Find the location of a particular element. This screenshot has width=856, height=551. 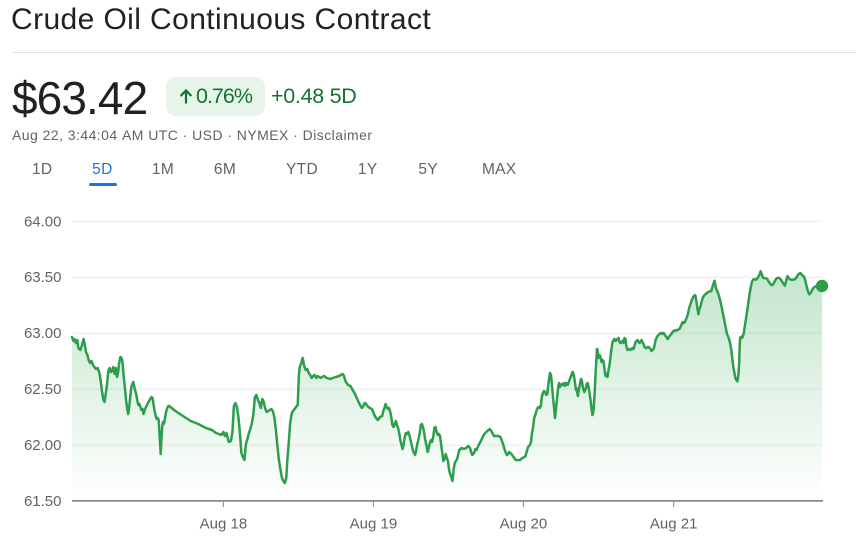

svg-text: 61.50 is located at coordinates (43, 501).